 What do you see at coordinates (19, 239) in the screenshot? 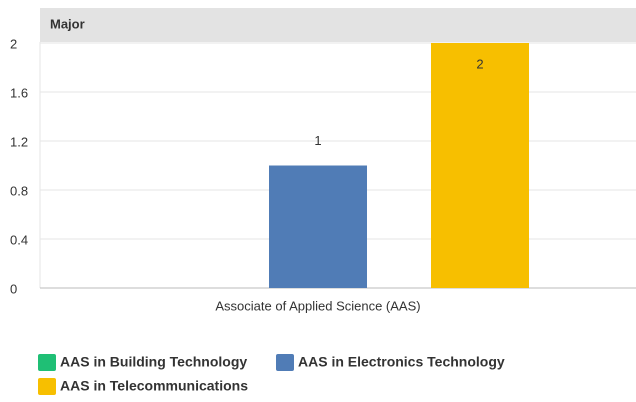
I see `y-tick-label: 0.4` at bounding box center [19, 239].